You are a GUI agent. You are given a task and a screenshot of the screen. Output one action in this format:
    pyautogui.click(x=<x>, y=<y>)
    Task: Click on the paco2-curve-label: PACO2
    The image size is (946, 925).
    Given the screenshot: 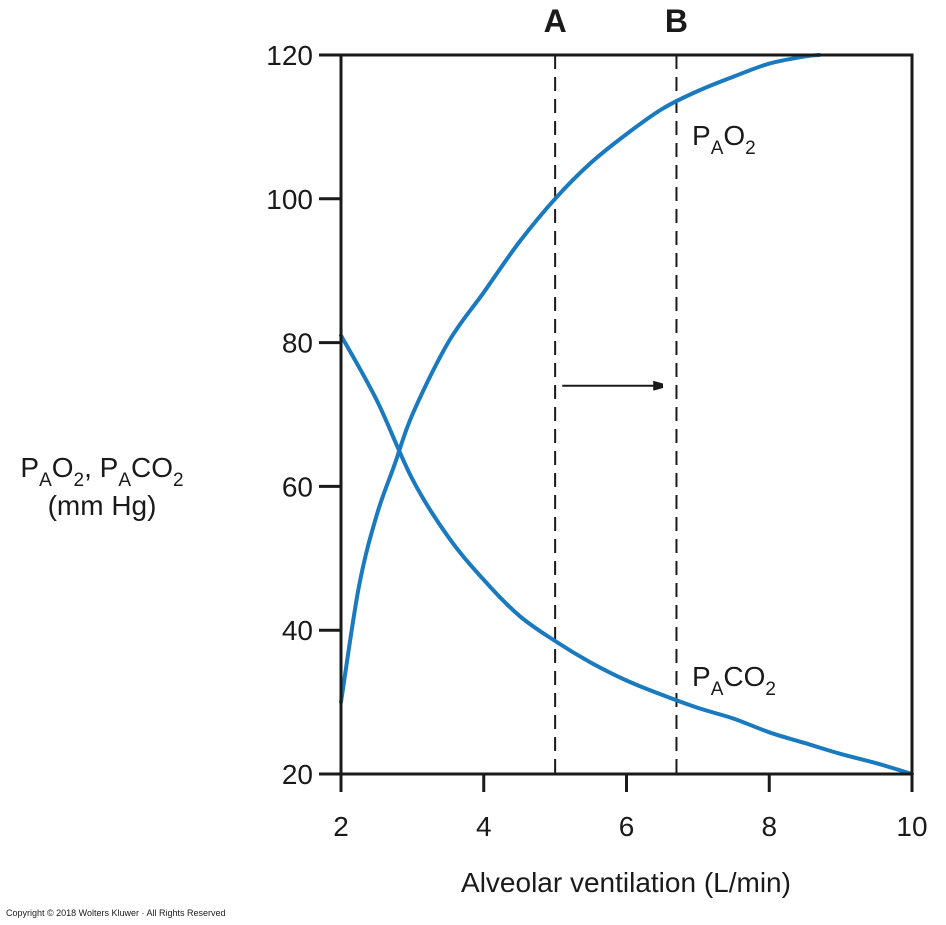 What is the action you would take?
    pyautogui.click(x=734, y=680)
    